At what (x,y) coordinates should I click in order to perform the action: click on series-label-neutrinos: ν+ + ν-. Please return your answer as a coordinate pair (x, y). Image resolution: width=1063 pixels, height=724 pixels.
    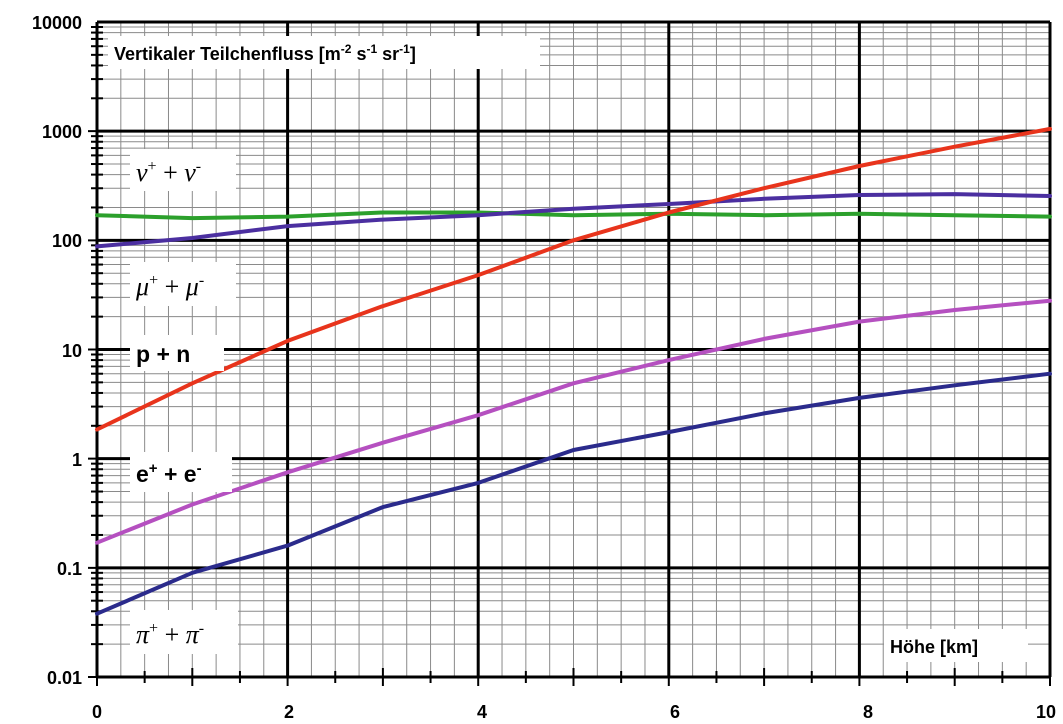
    Looking at the image, I should click on (183, 170).